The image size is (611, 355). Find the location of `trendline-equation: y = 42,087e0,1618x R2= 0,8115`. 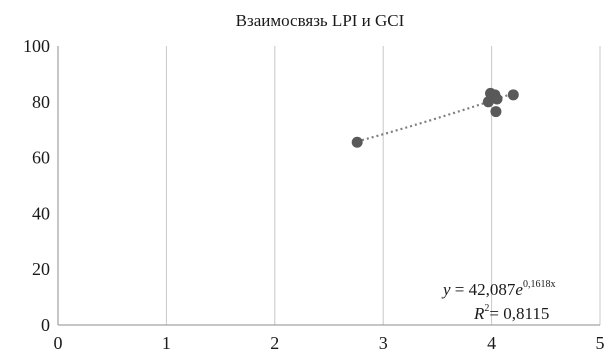

trendline-equation: y = 42,087e0,1618x R2= 0,8115 is located at coordinates (498, 301).